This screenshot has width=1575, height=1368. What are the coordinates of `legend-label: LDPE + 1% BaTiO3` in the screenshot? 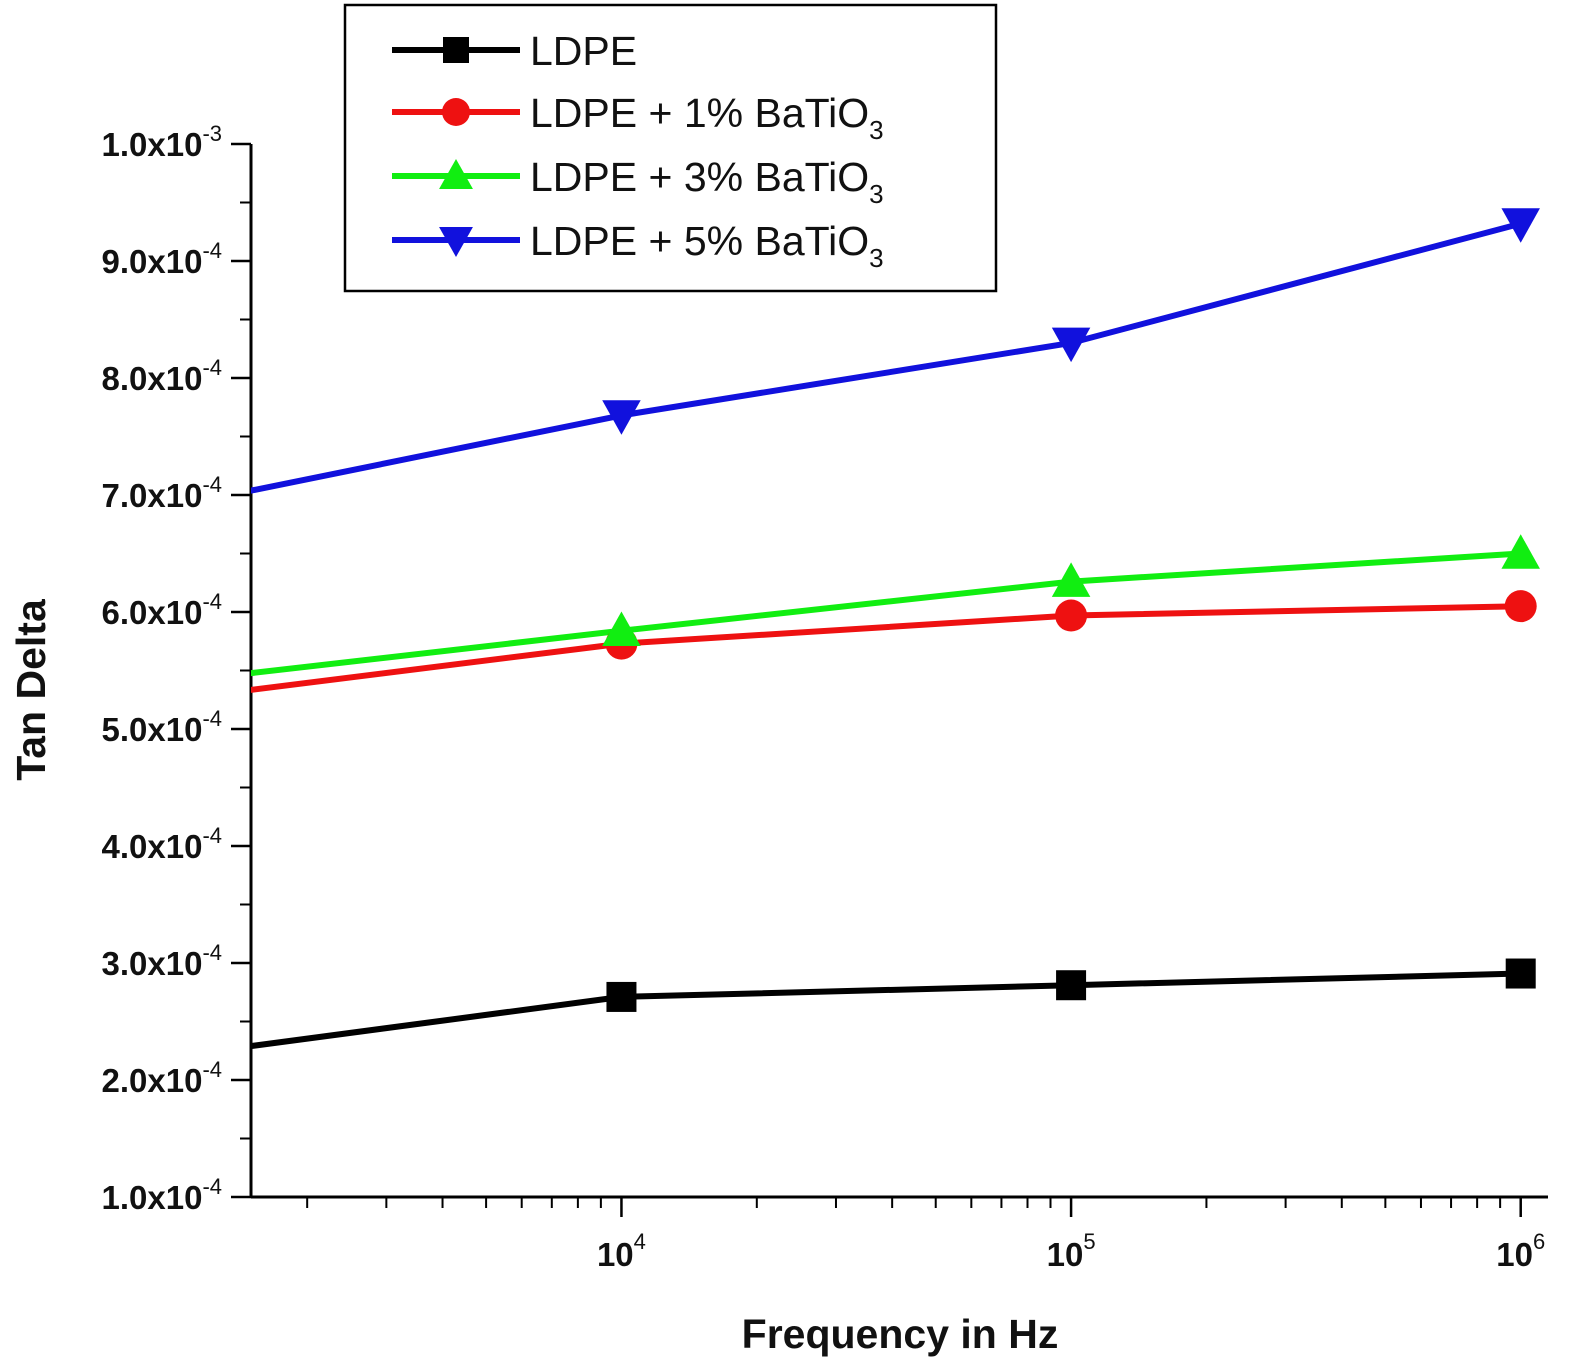 It's located at (707, 117).